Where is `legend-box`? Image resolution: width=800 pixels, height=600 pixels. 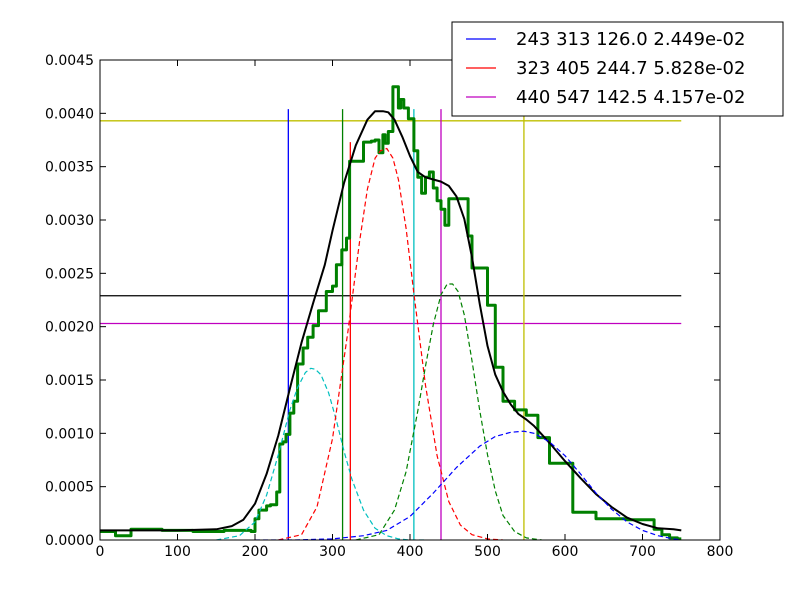 legend-box is located at coordinates (617, 69).